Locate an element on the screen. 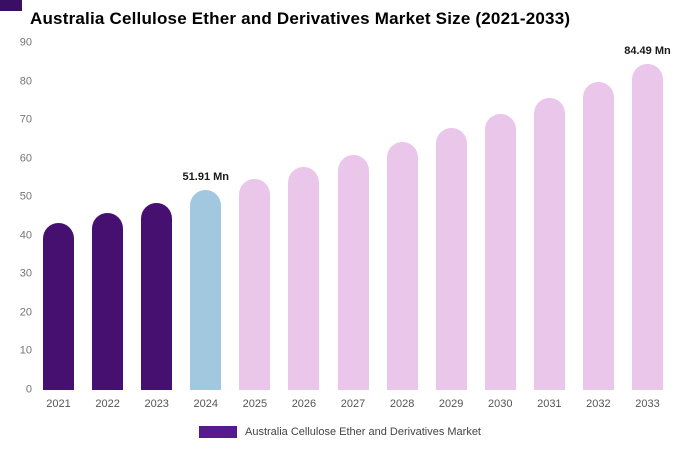  bar-column-2026 is located at coordinates (303, 278).